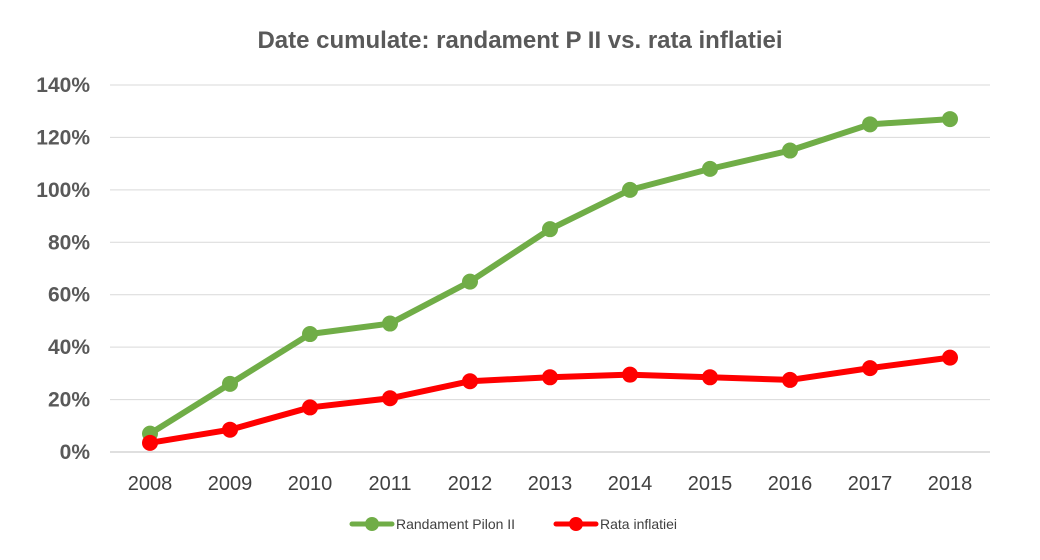 Image resolution: width=1040 pixels, height=560 pixels. What do you see at coordinates (310, 484) in the screenshot?
I see `x-tick-label: 2010` at bounding box center [310, 484].